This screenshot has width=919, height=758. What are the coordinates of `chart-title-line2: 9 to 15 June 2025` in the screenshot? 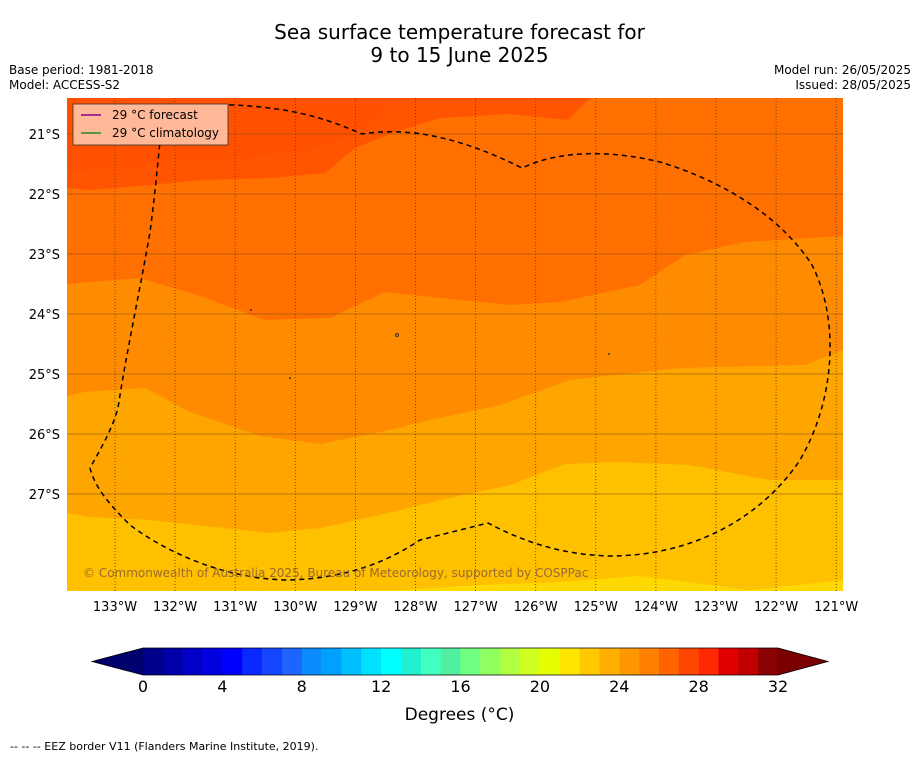 It's located at (459, 55).